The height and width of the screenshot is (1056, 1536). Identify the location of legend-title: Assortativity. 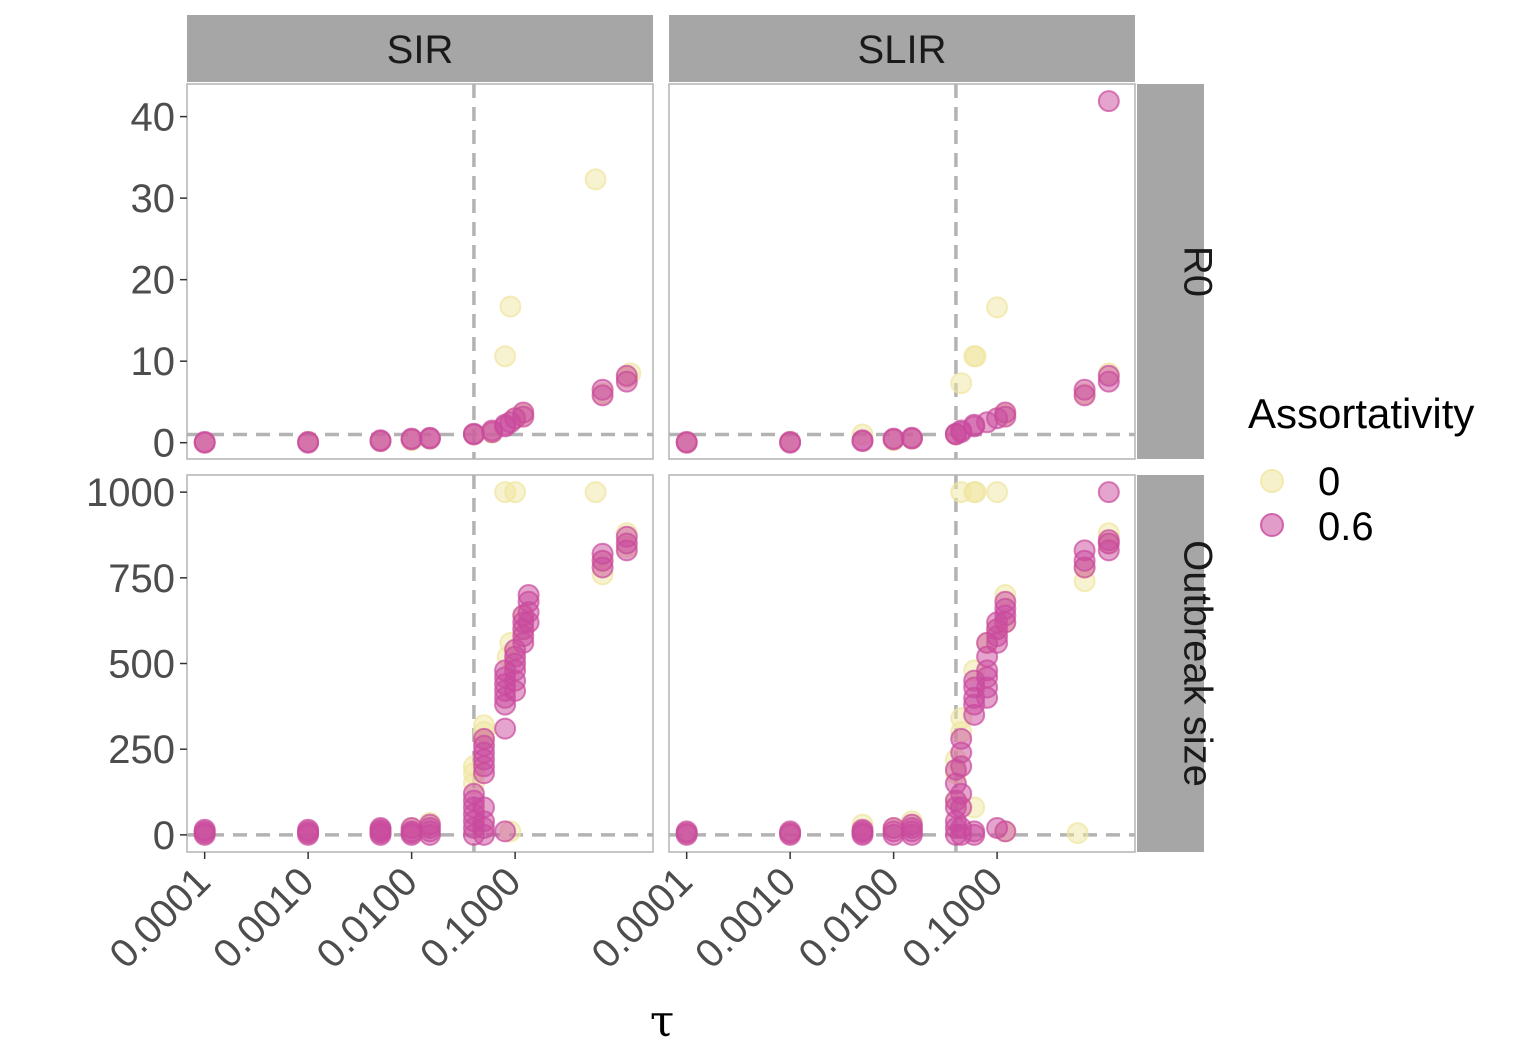
(1361, 413).